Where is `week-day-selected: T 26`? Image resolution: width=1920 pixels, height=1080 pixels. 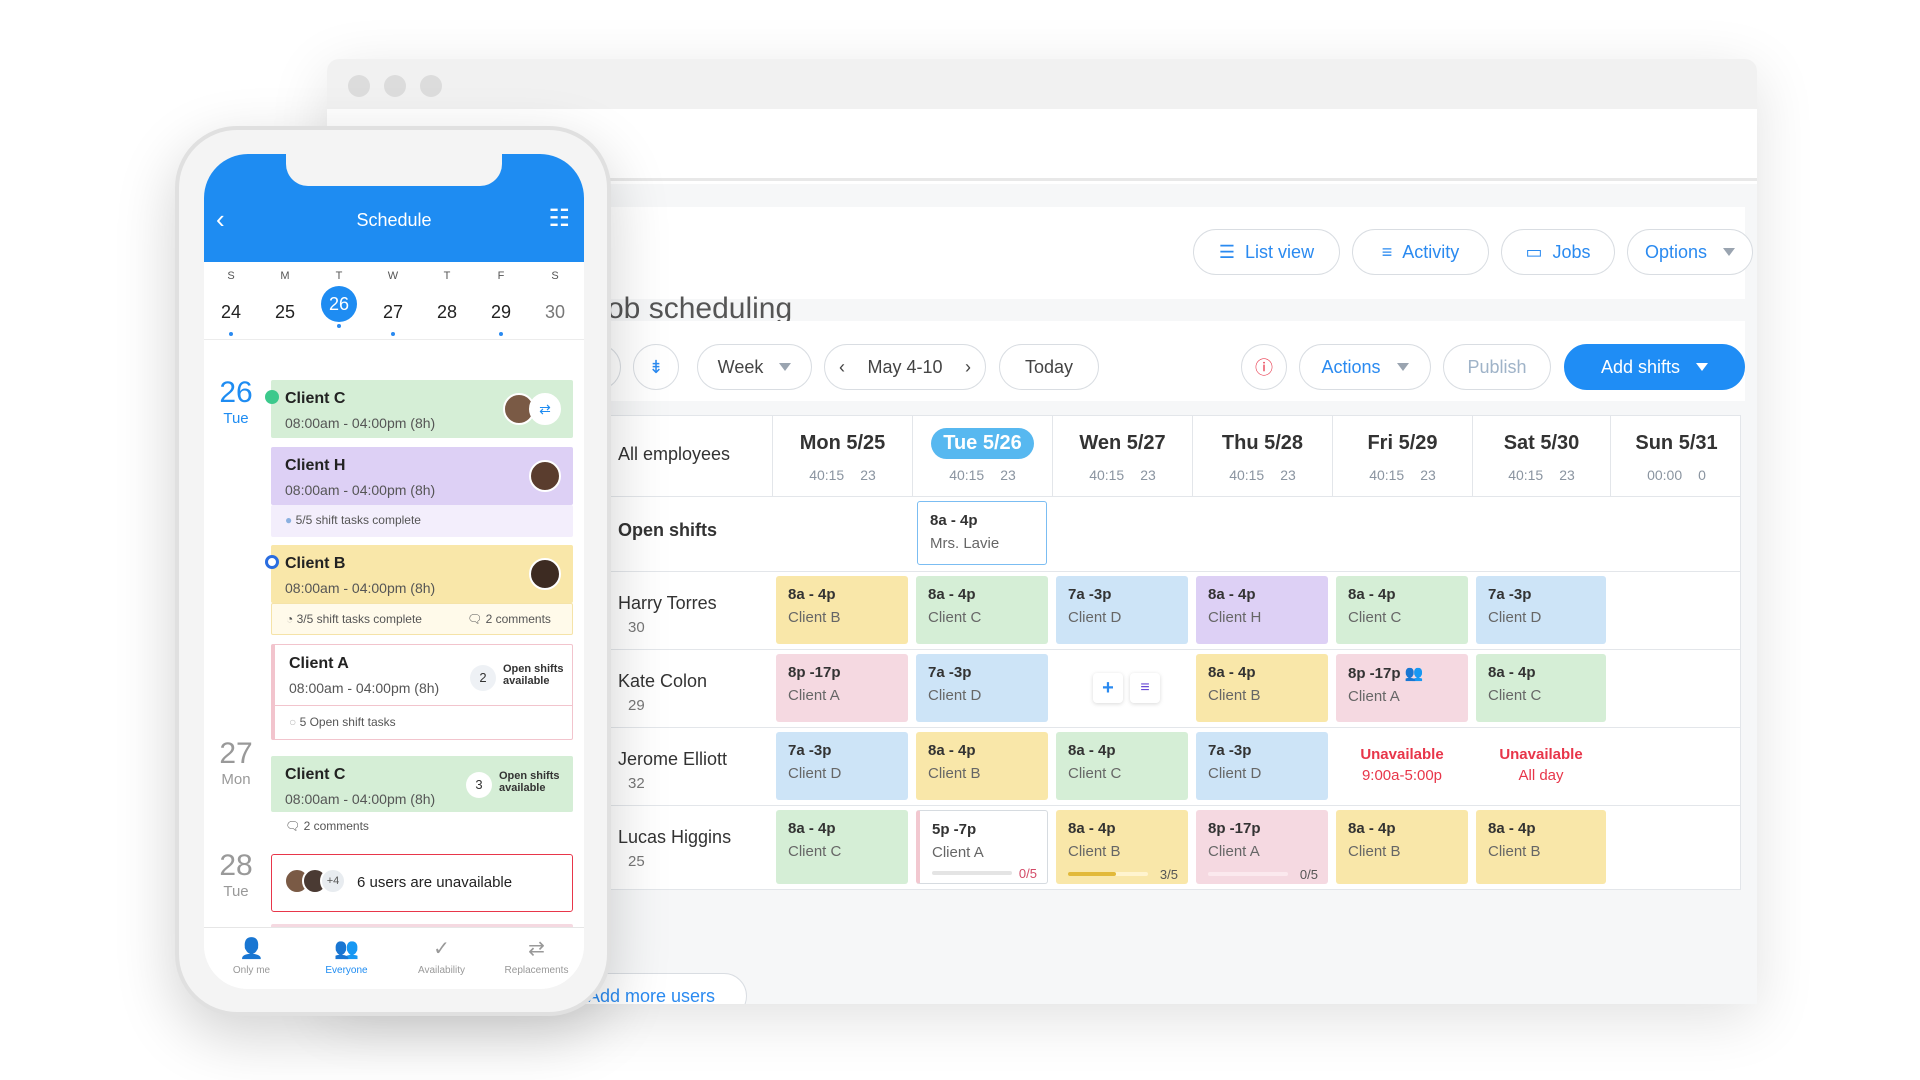 week-day-selected: T 26 is located at coordinates (339, 299).